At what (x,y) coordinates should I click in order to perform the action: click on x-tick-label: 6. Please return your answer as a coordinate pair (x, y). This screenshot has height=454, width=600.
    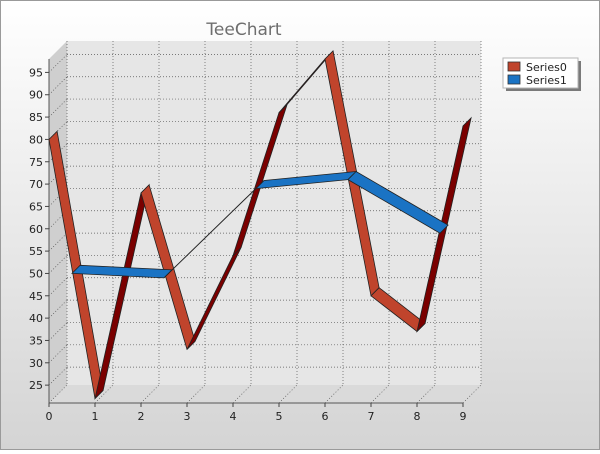
    Looking at the image, I should click on (325, 416).